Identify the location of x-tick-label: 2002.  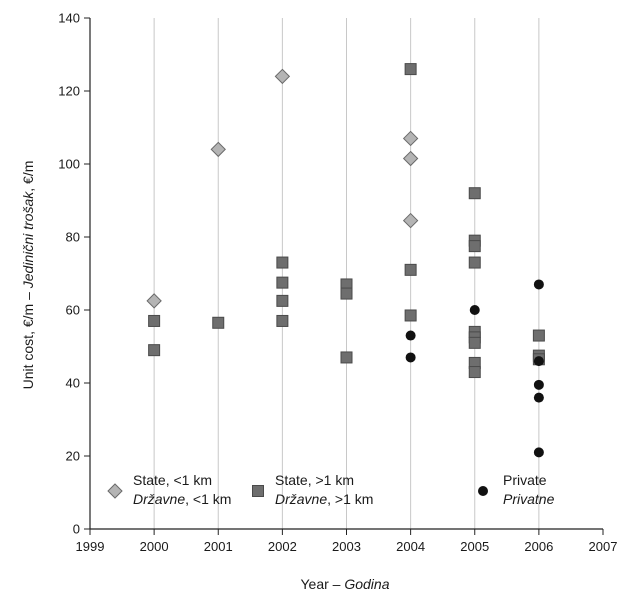
(282, 546).